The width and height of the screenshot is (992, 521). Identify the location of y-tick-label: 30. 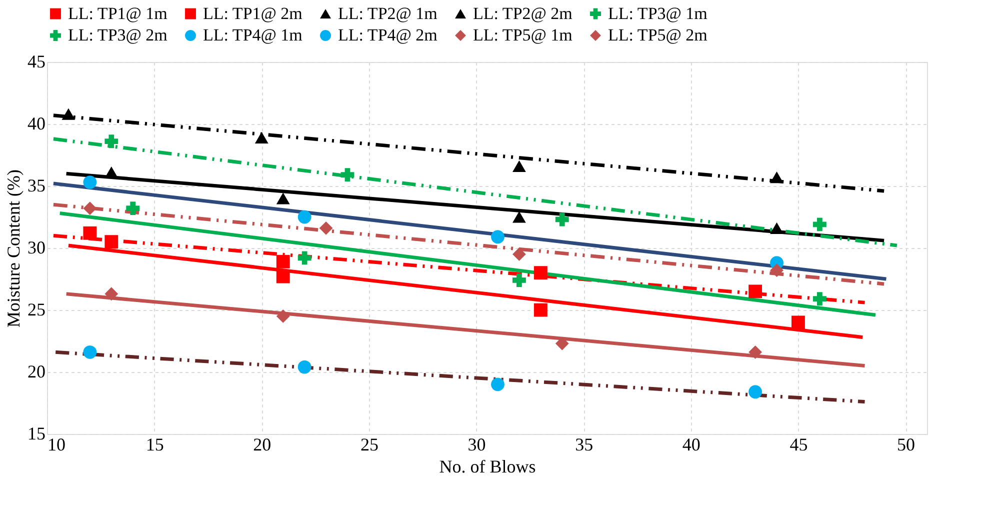
(37, 248).